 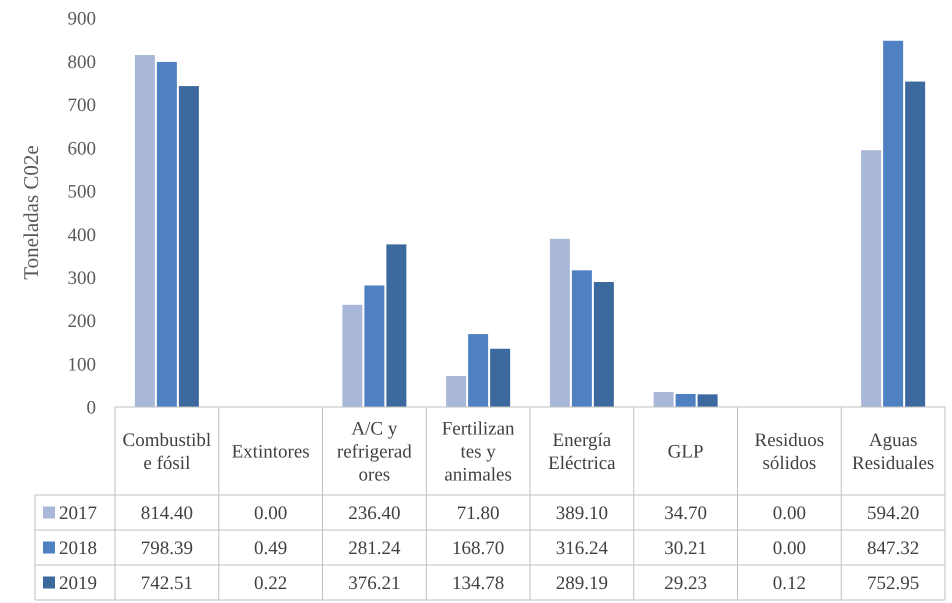 I want to click on data-label: 316.24, so click(x=582, y=549).